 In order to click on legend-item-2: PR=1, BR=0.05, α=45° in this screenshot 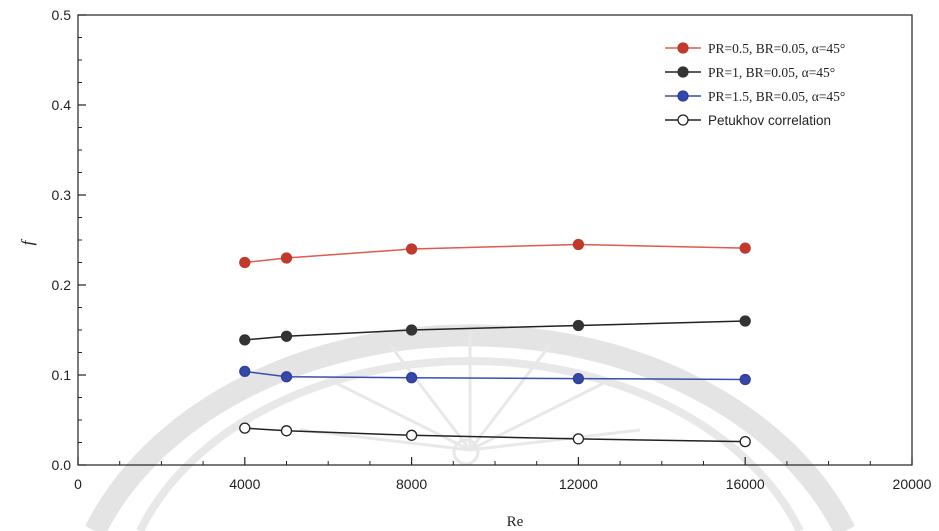, I will do `click(750, 72)`.